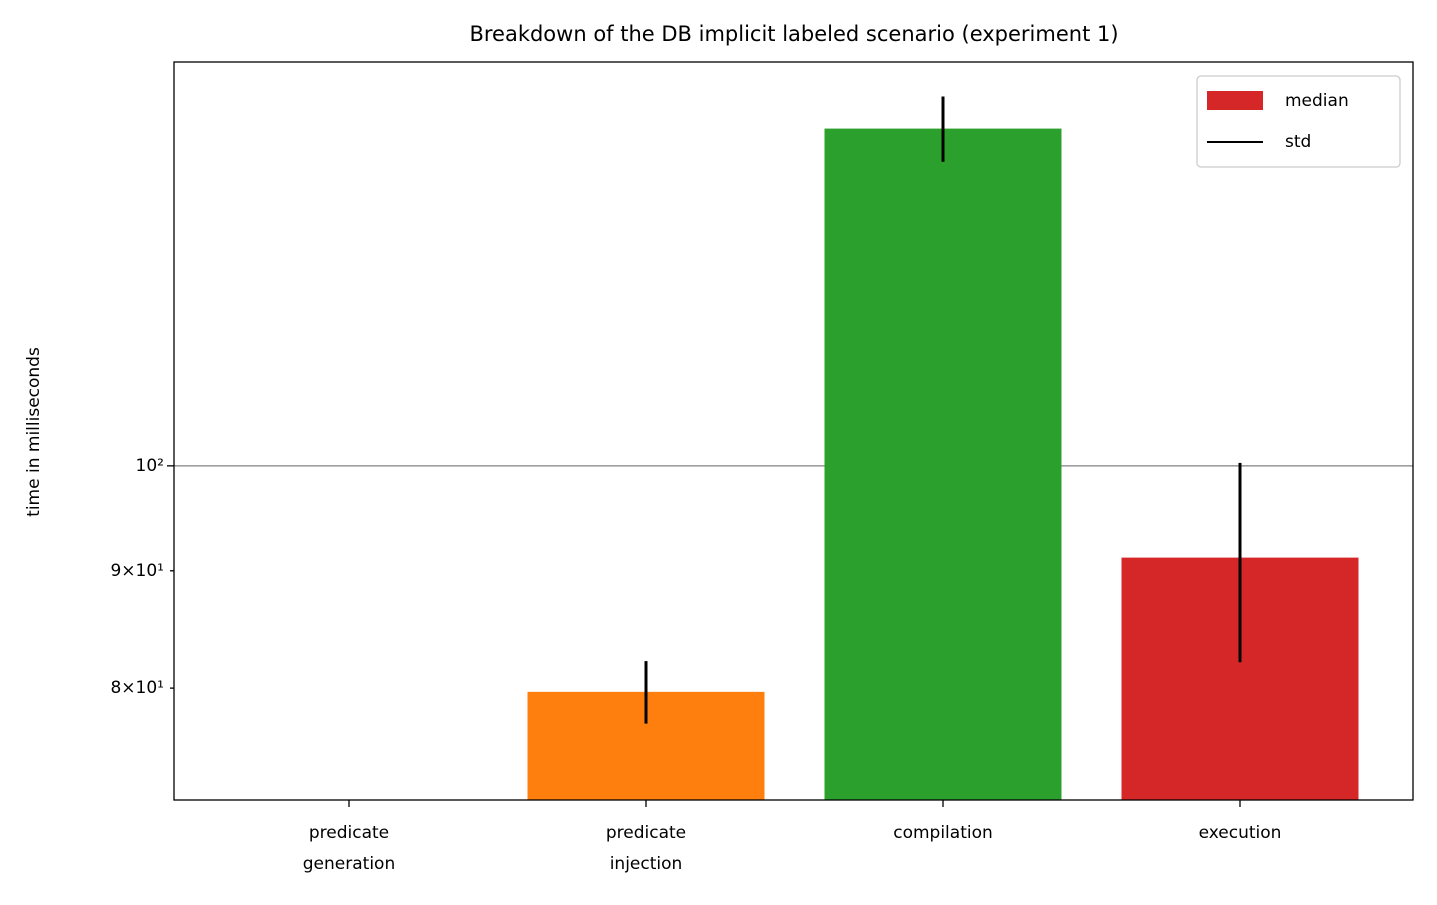  What do you see at coordinates (349, 848) in the screenshot?
I see `x-tick-label: predicate generation` at bounding box center [349, 848].